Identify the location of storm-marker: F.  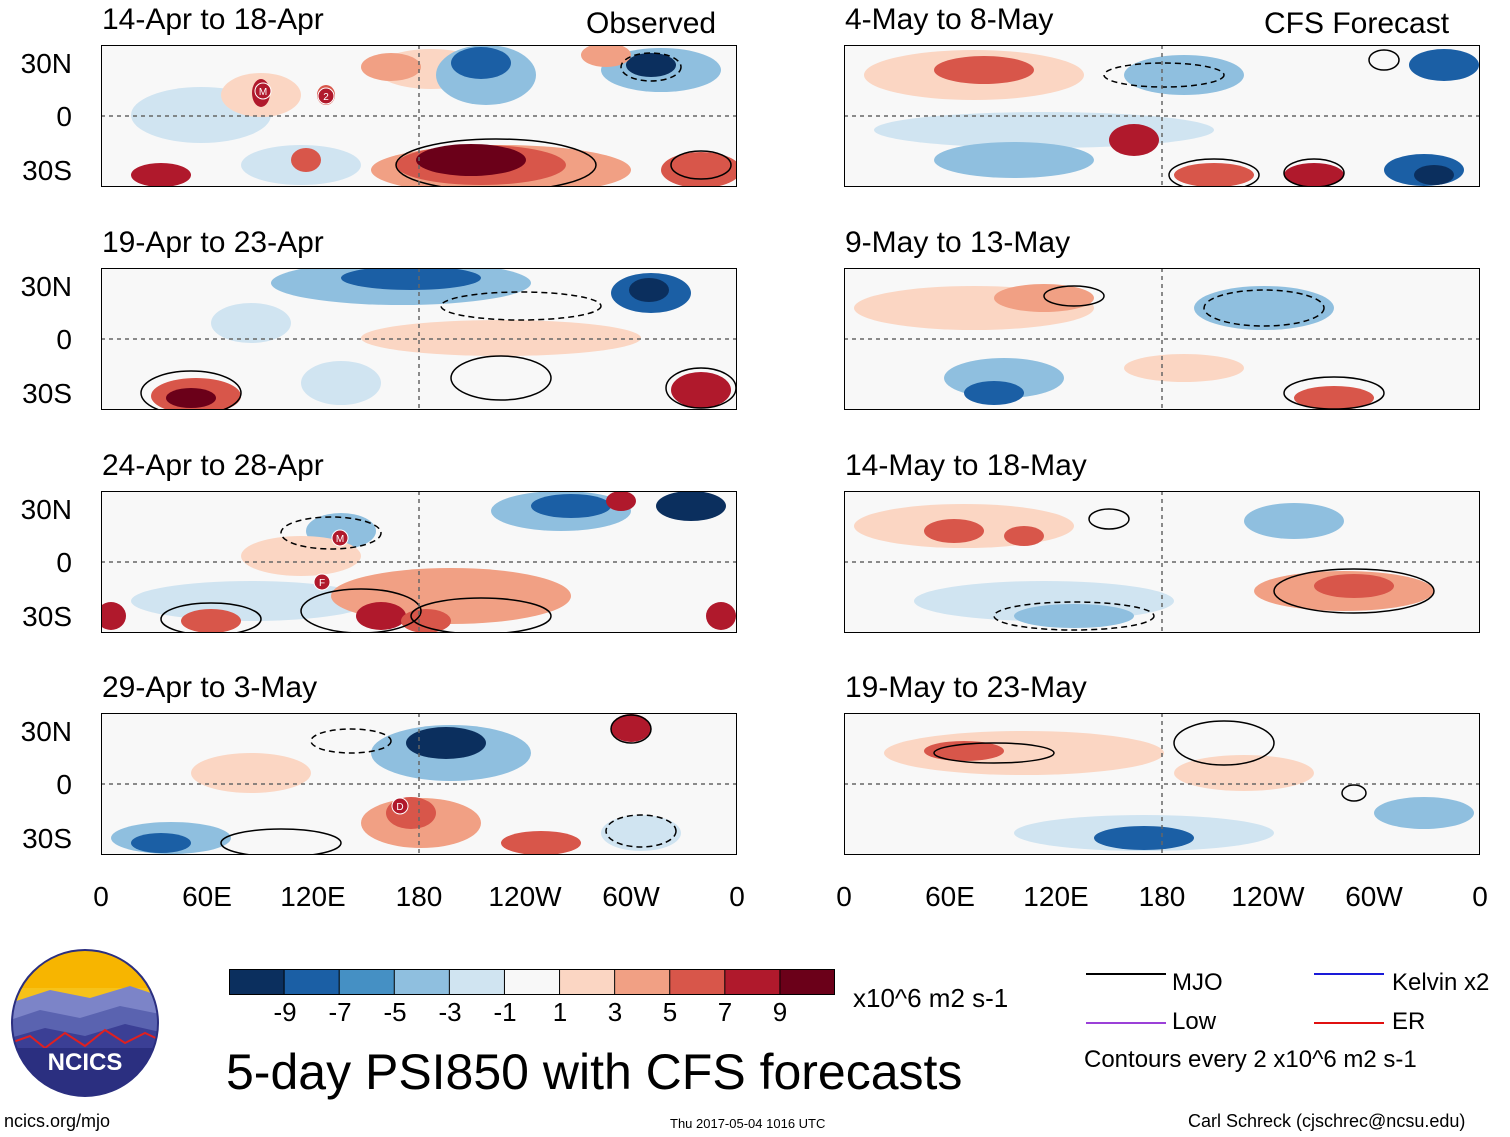
(322, 582).